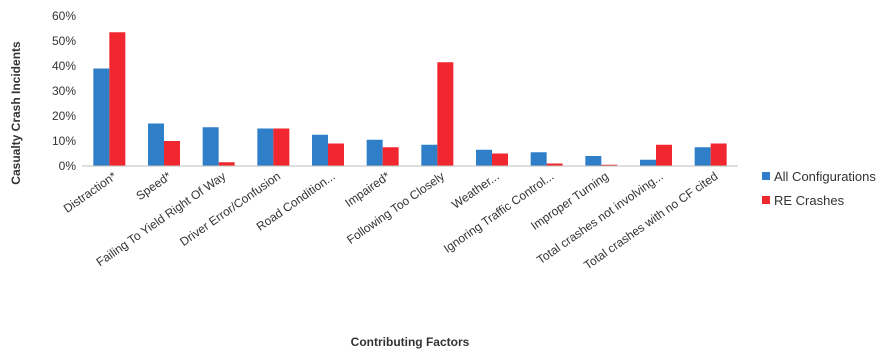  Describe the element at coordinates (825, 176) in the screenshot. I see `legend-label: All Configurations` at that location.